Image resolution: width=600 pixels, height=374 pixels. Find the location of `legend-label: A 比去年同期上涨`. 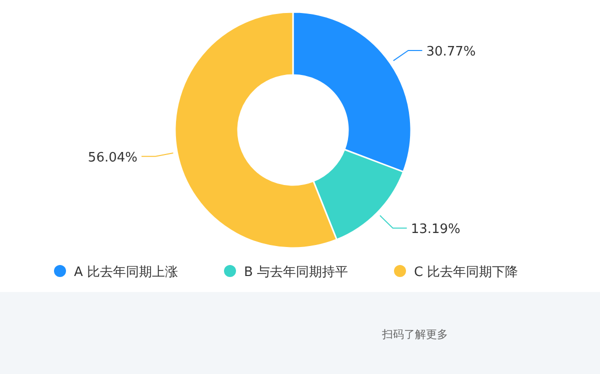

legend-label: A 比去年同期上涨 is located at coordinates (126, 272).